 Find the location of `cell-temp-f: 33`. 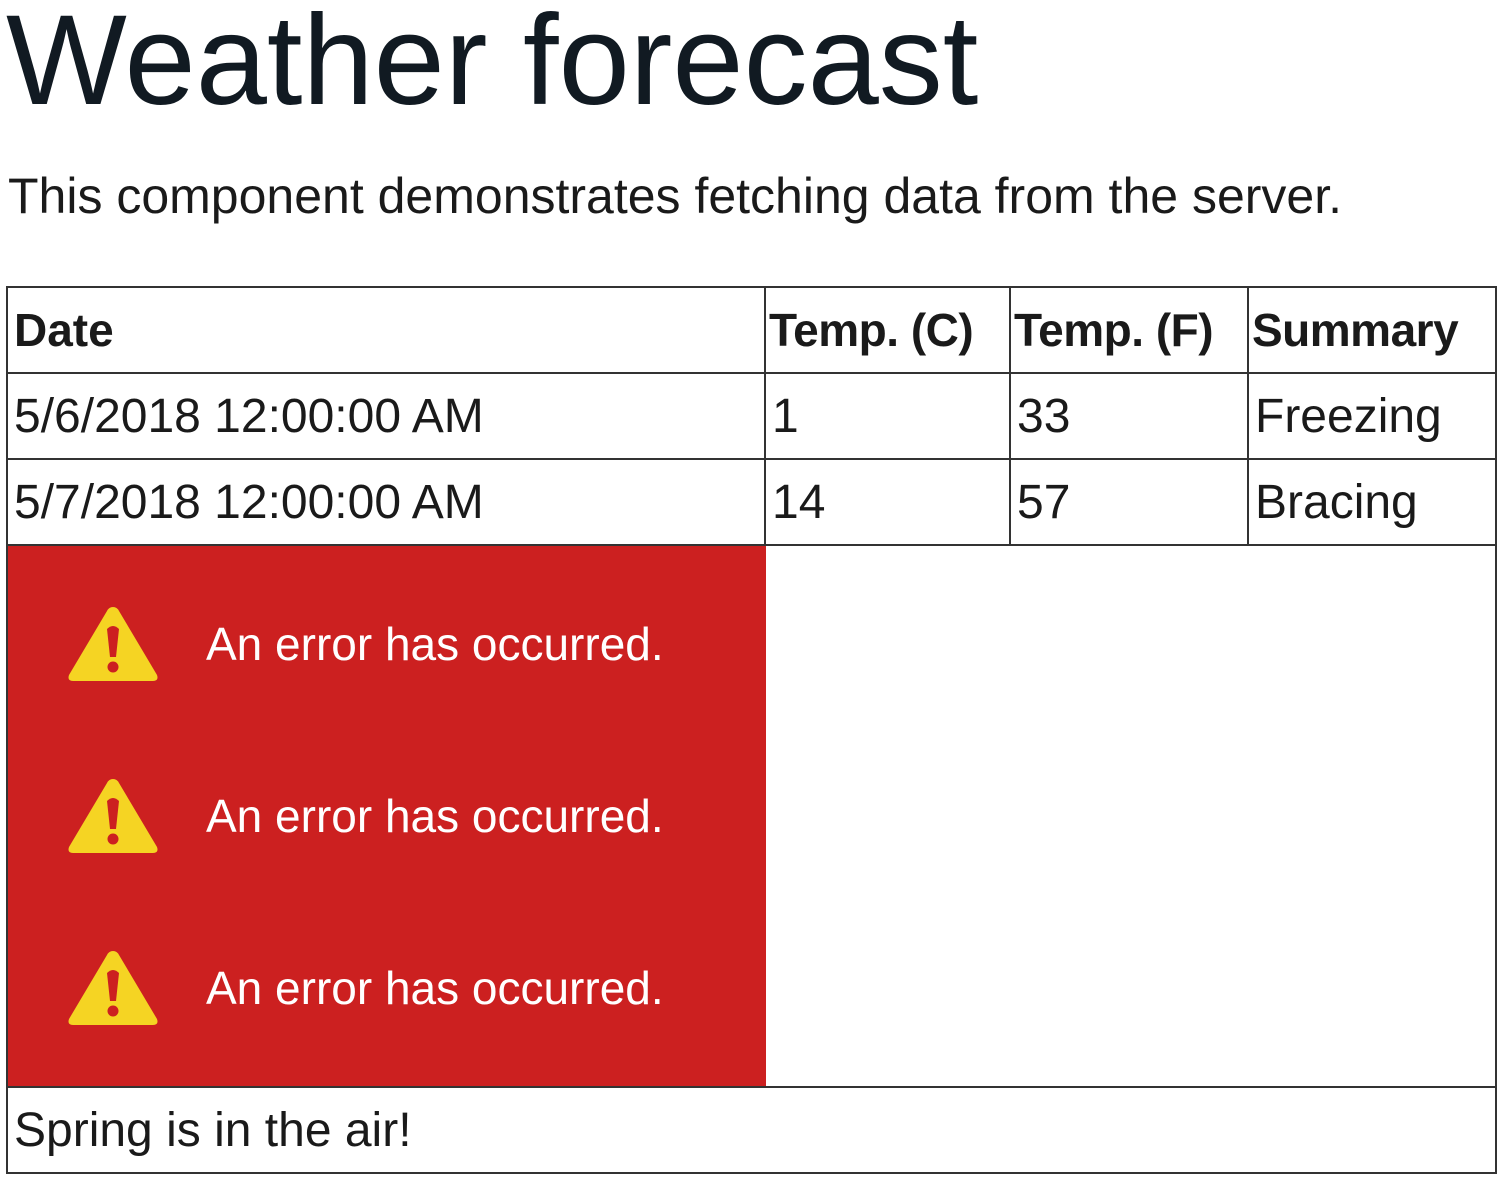

cell-temp-f: 33 is located at coordinates (1129, 416).